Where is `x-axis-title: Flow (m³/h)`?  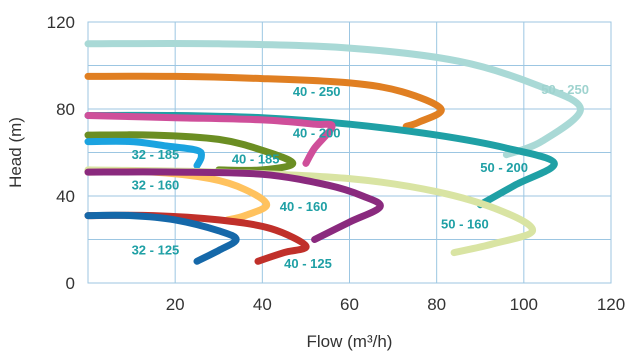
x-axis-title: Flow (m³/h) is located at coordinates (350, 341).